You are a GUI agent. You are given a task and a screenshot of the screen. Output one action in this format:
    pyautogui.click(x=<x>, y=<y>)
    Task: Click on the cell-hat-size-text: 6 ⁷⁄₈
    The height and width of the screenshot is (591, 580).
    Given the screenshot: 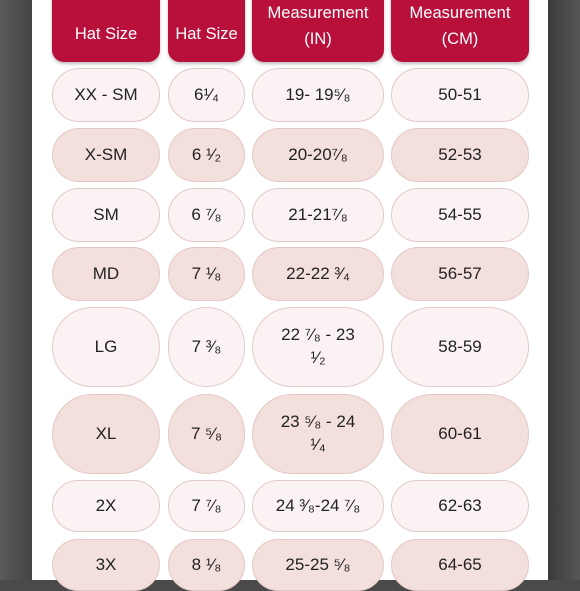 What is the action you would take?
    pyautogui.click(x=206, y=214)
    